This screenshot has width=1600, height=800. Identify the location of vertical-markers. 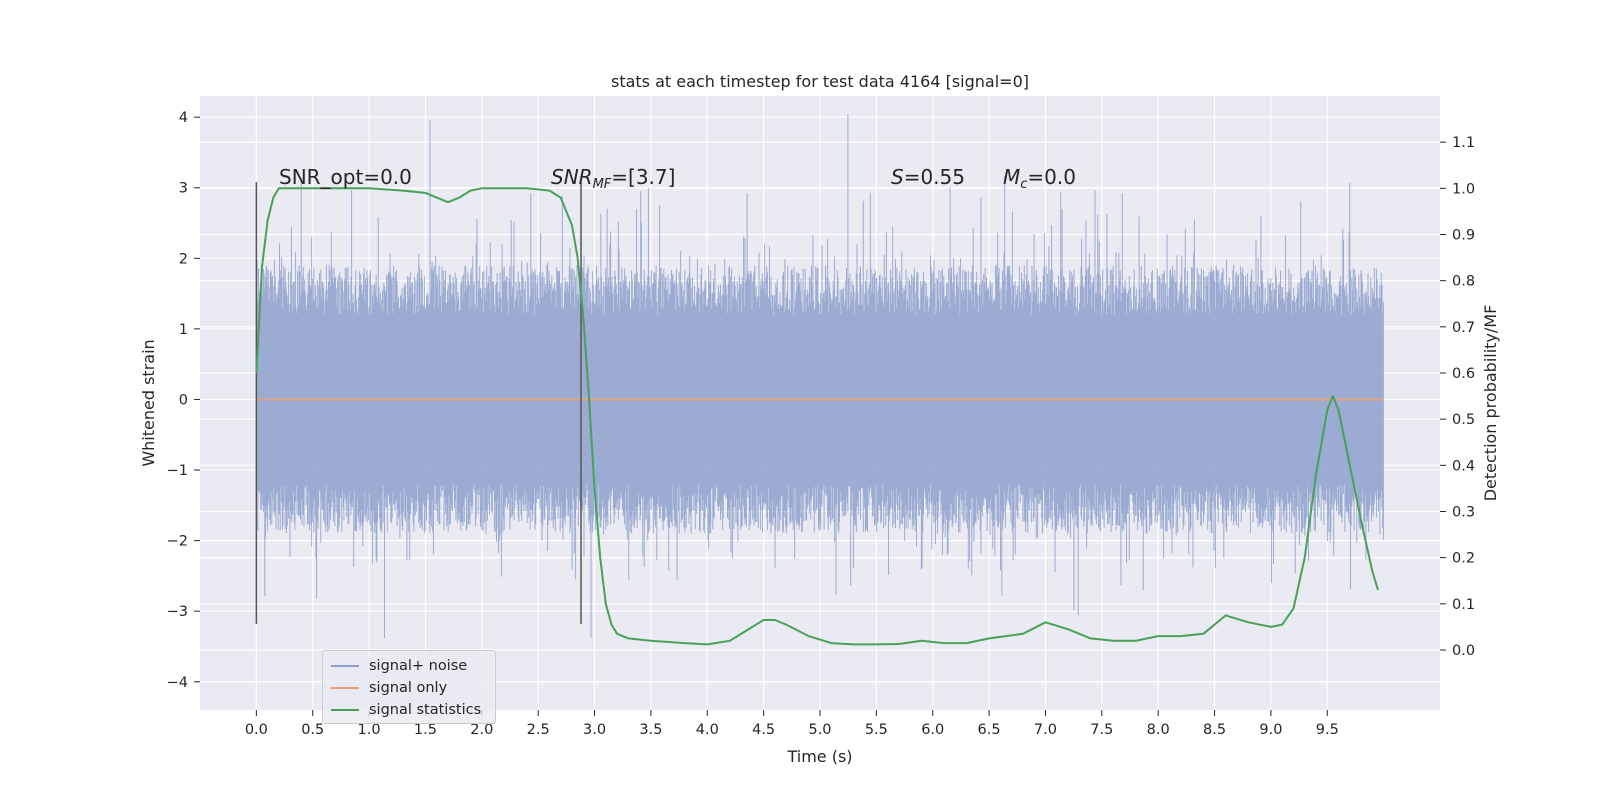
(418, 403).